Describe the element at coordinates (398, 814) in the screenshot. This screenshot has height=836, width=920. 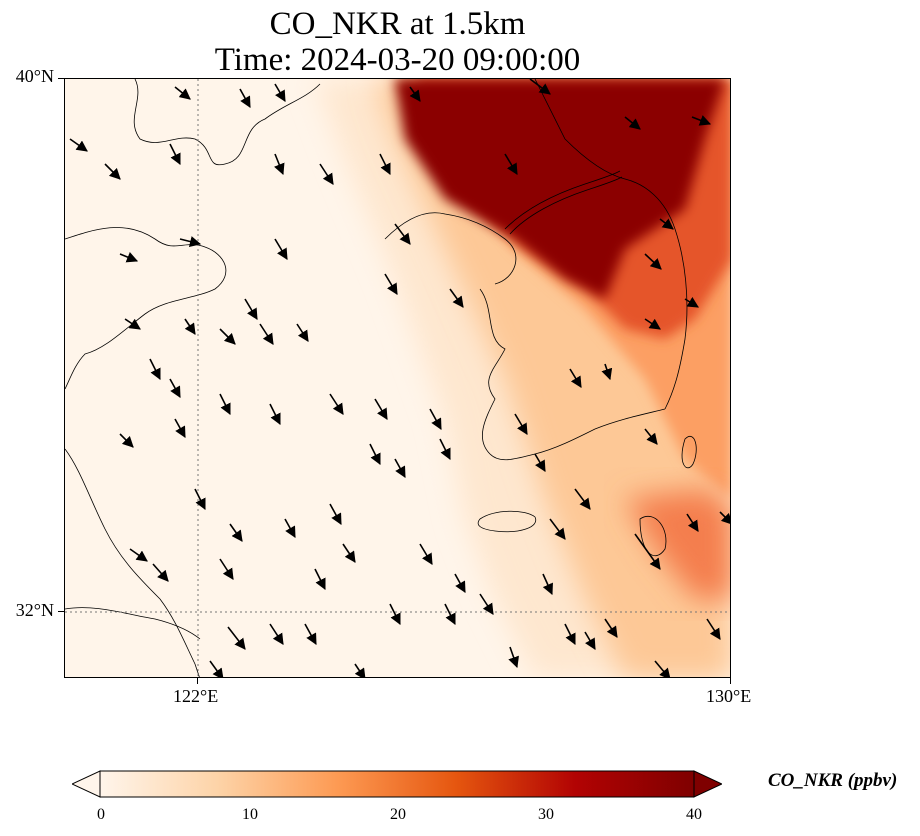
I see `colorbar-tick-20: 20` at that location.